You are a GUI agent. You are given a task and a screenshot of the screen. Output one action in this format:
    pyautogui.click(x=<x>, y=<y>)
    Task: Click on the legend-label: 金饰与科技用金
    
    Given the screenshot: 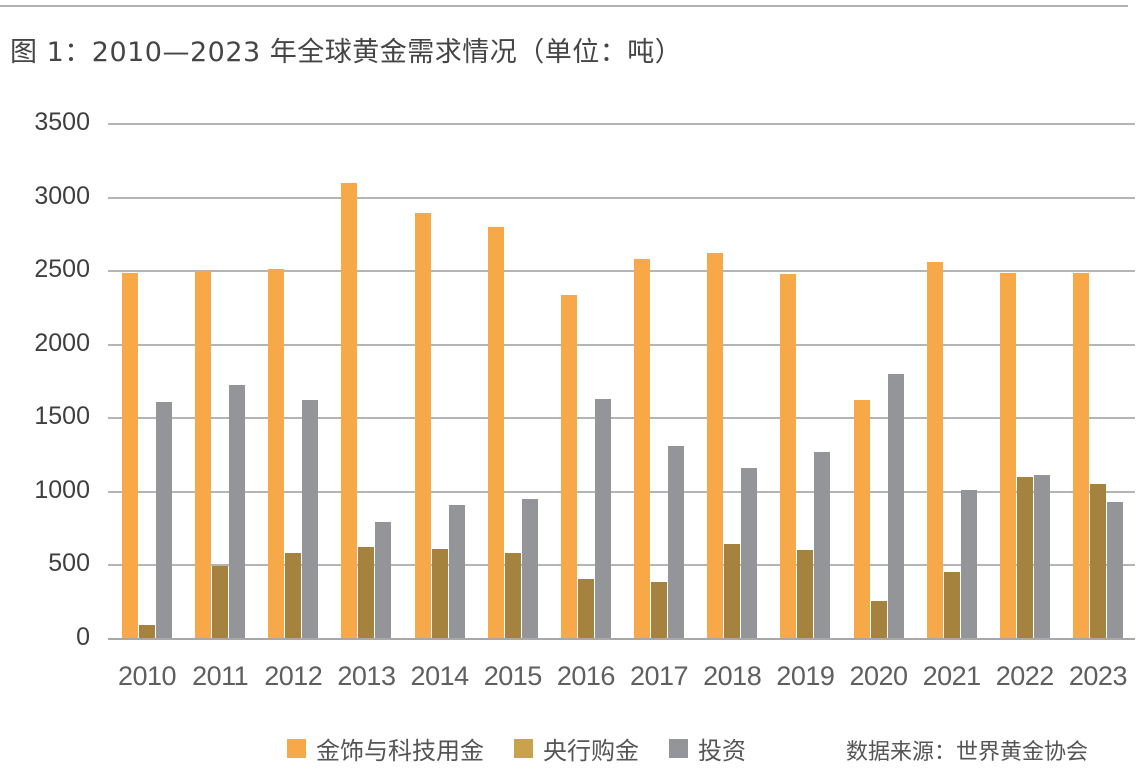 What is the action you would take?
    pyautogui.click(x=400, y=750)
    